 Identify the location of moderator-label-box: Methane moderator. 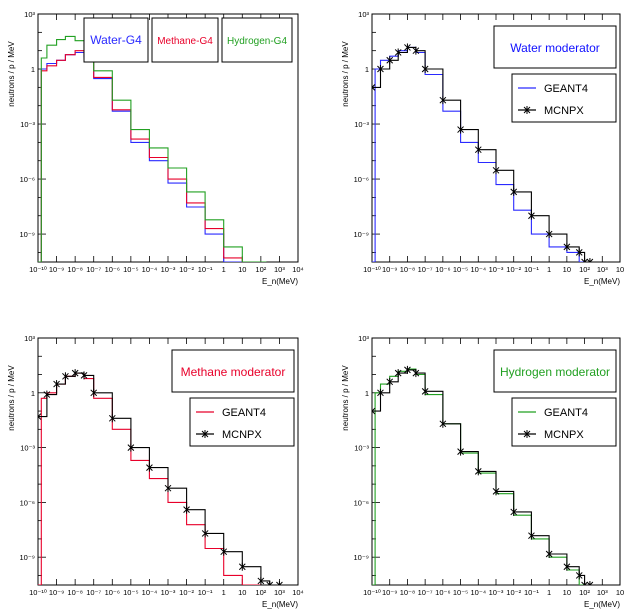
(233, 371).